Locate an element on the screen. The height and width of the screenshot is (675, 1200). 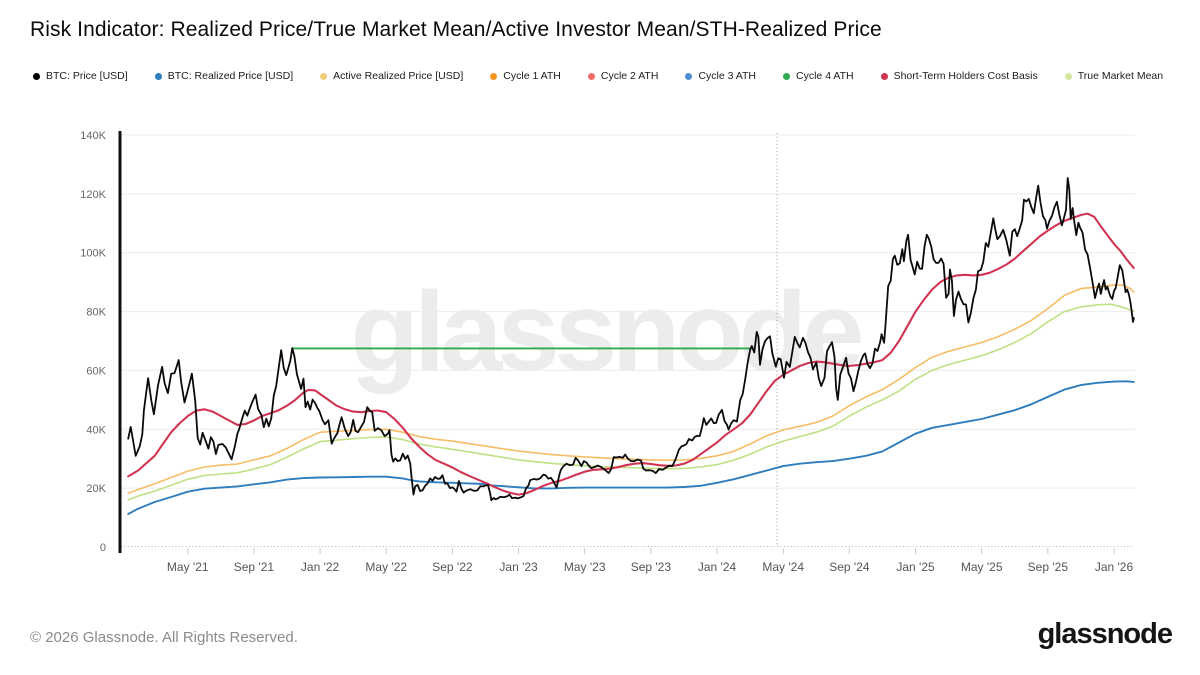
legend-label: Cycle 3 ATH is located at coordinates (727, 76).